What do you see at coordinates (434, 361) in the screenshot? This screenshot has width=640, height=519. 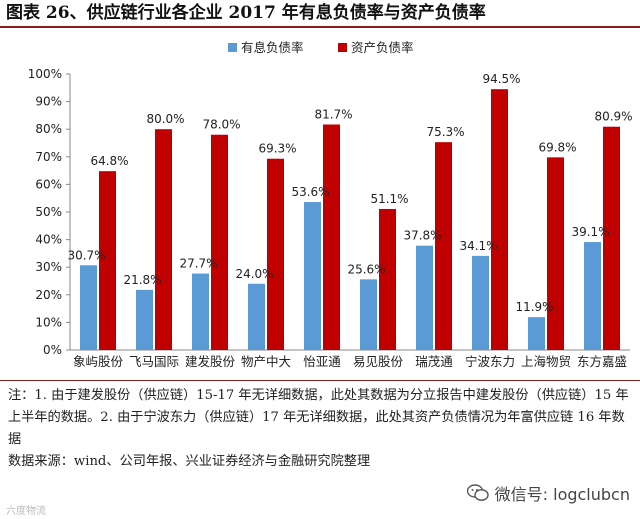 I see `x-tick-label: 瑞茂通` at bounding box center [434, 361].